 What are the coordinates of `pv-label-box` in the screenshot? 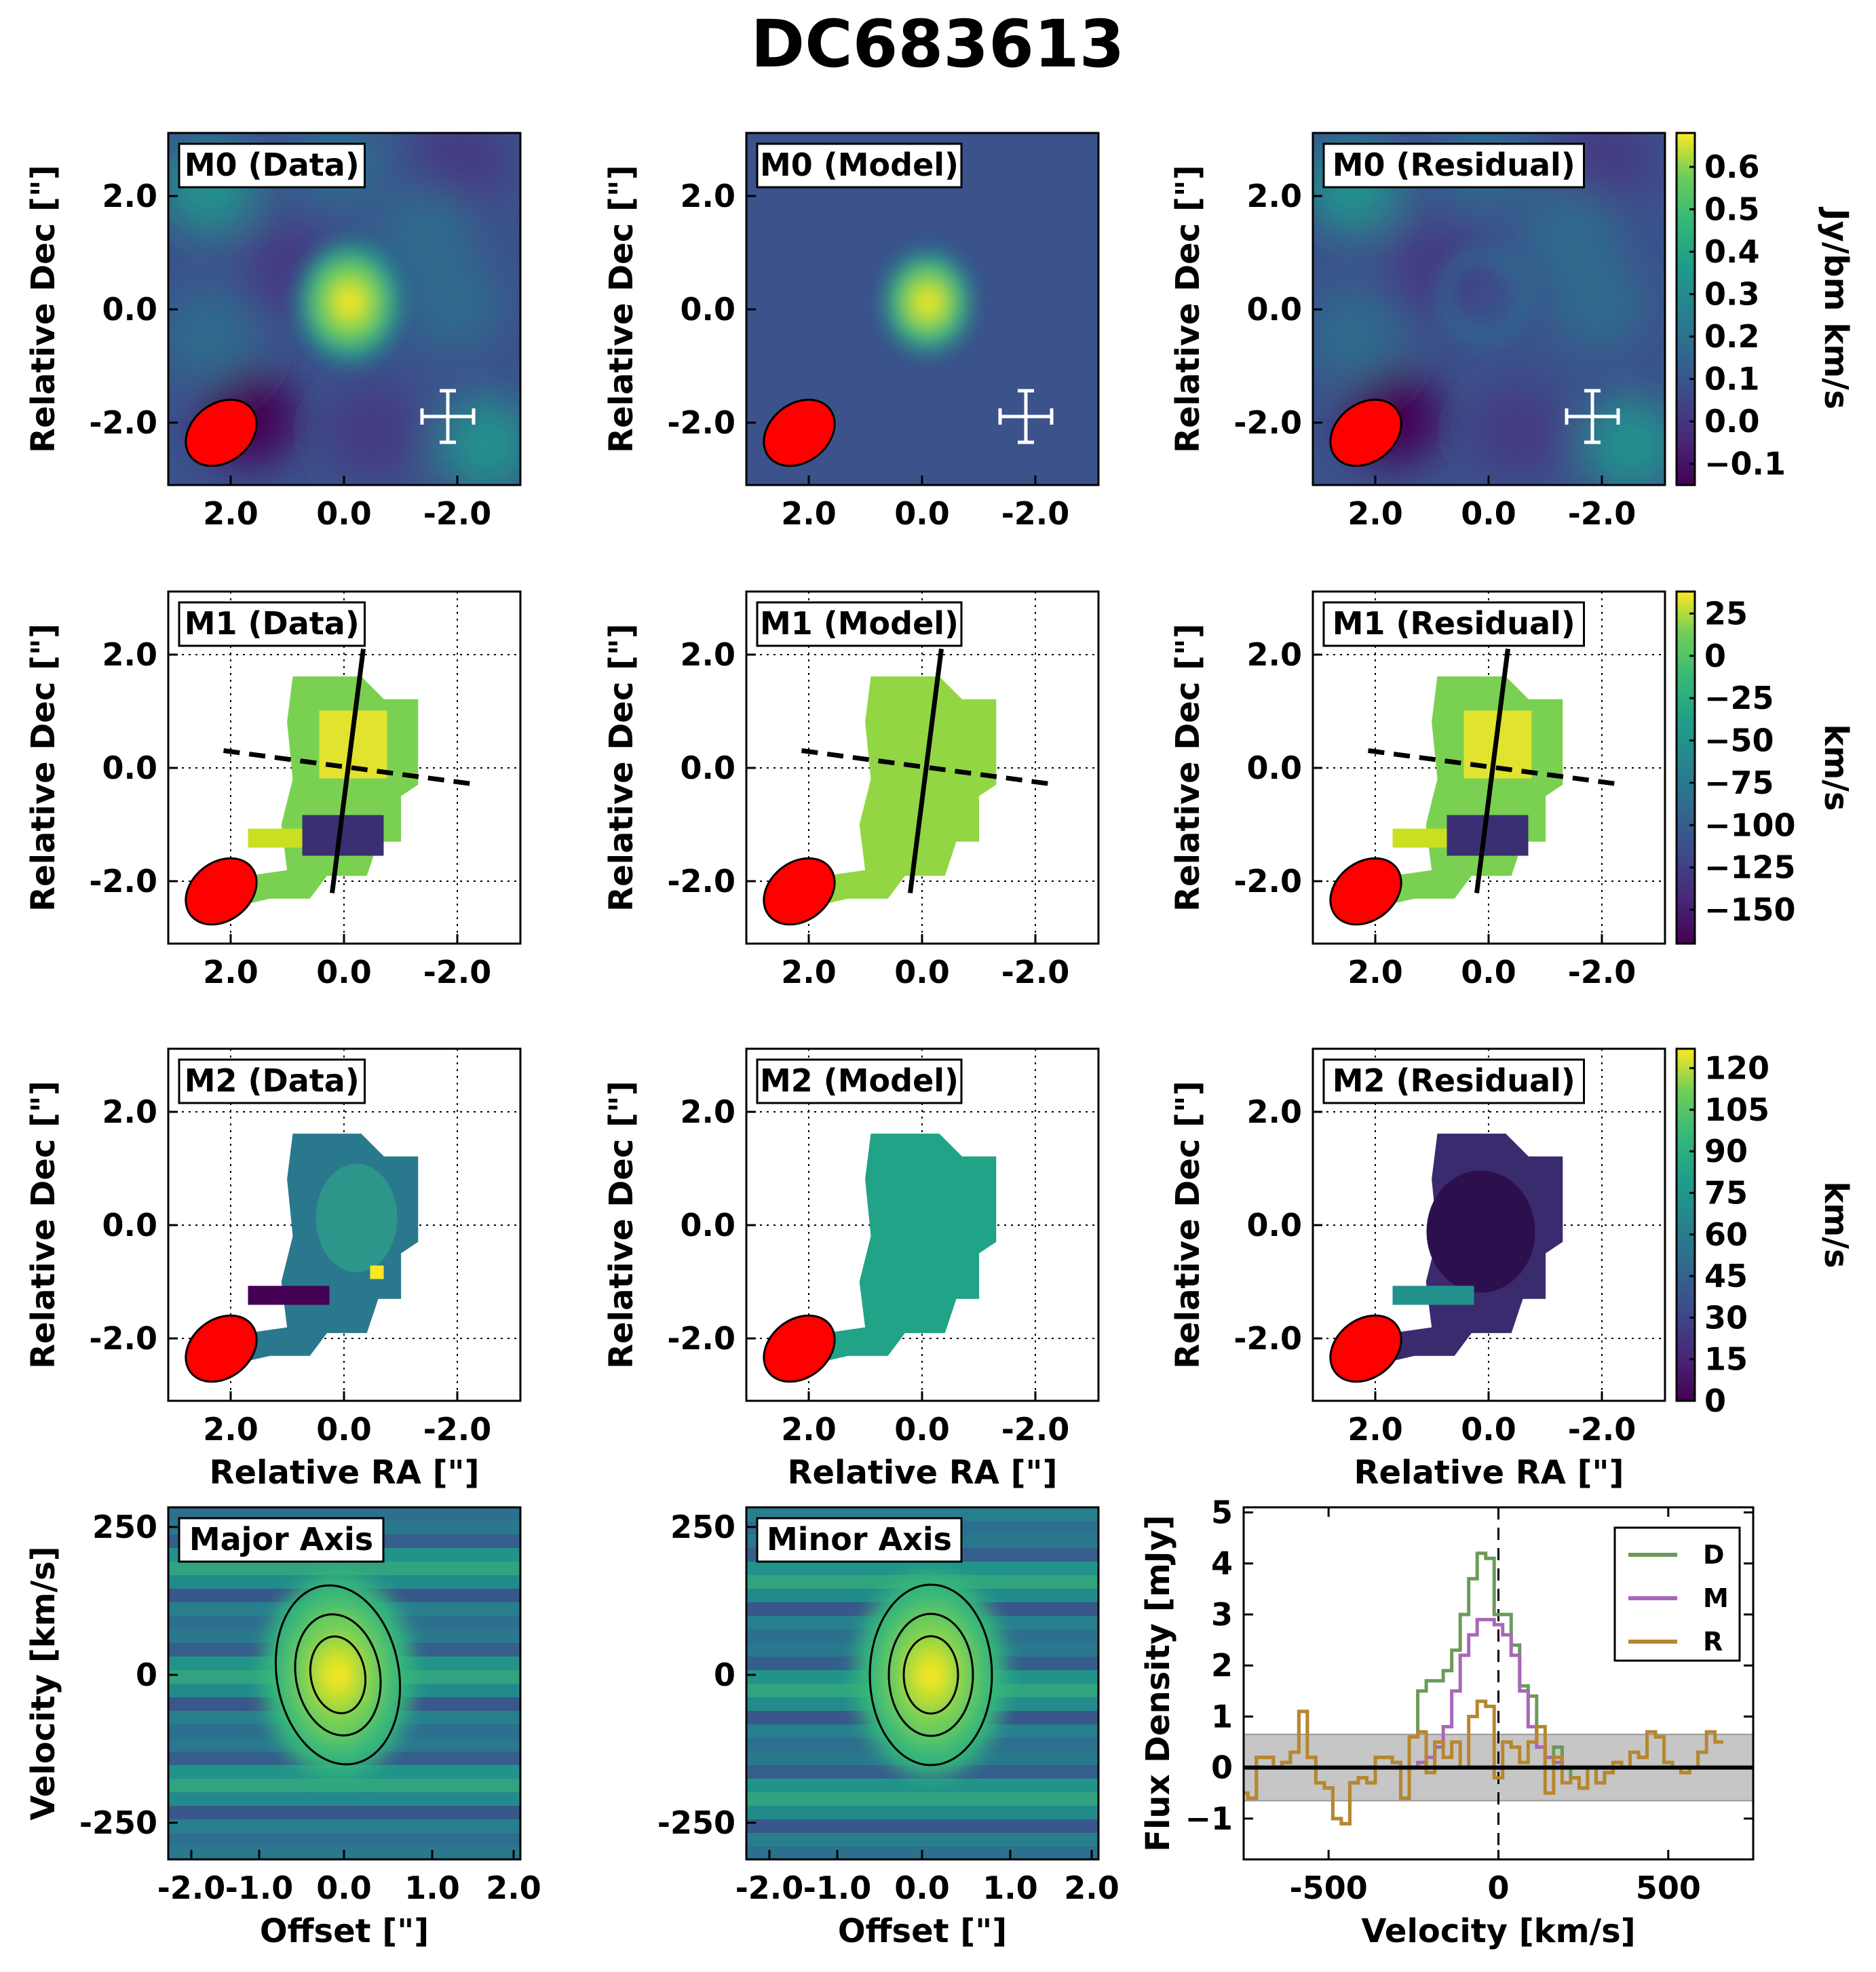 It's located at (281, 1540).